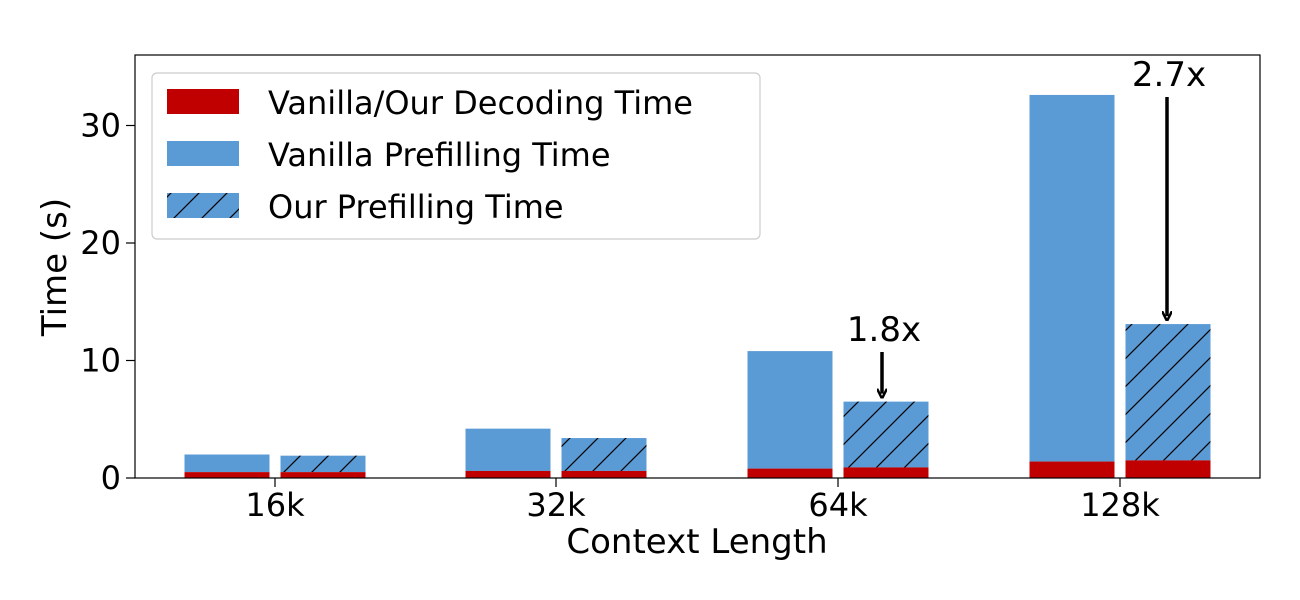 The height and width of the screenshot is (600, 1300). I want to click on x-tick-label: 128k, so click(1120, 505).